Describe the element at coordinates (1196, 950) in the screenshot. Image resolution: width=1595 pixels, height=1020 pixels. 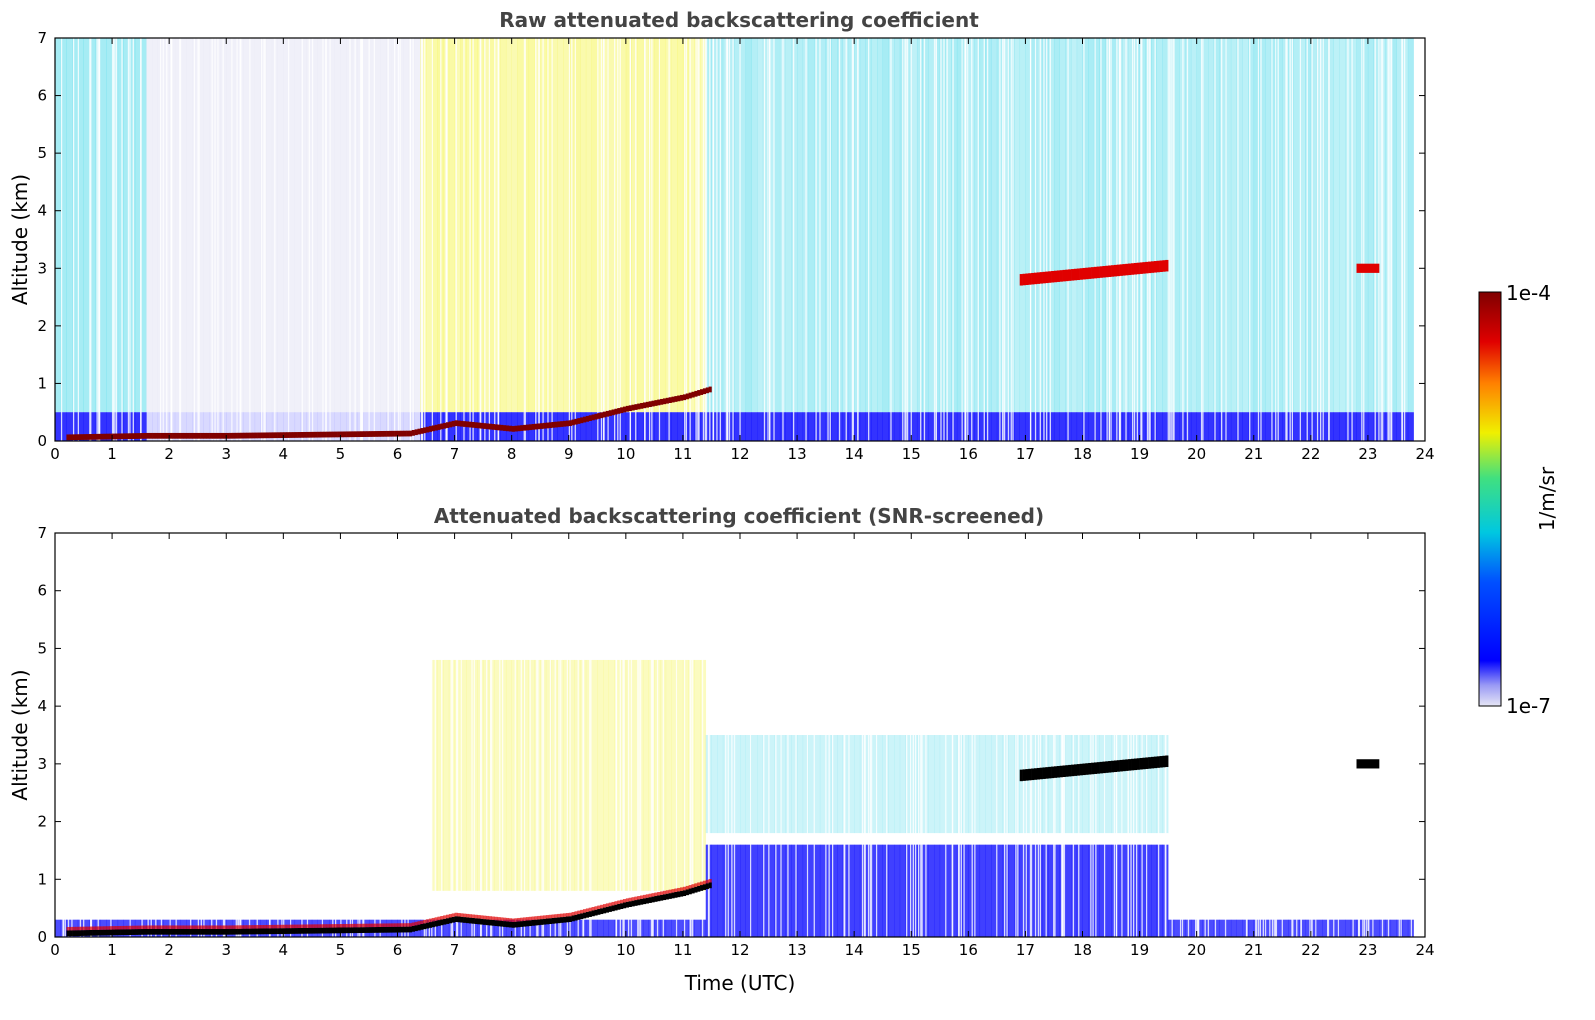
I see `x-tick-label: 20` at that location.